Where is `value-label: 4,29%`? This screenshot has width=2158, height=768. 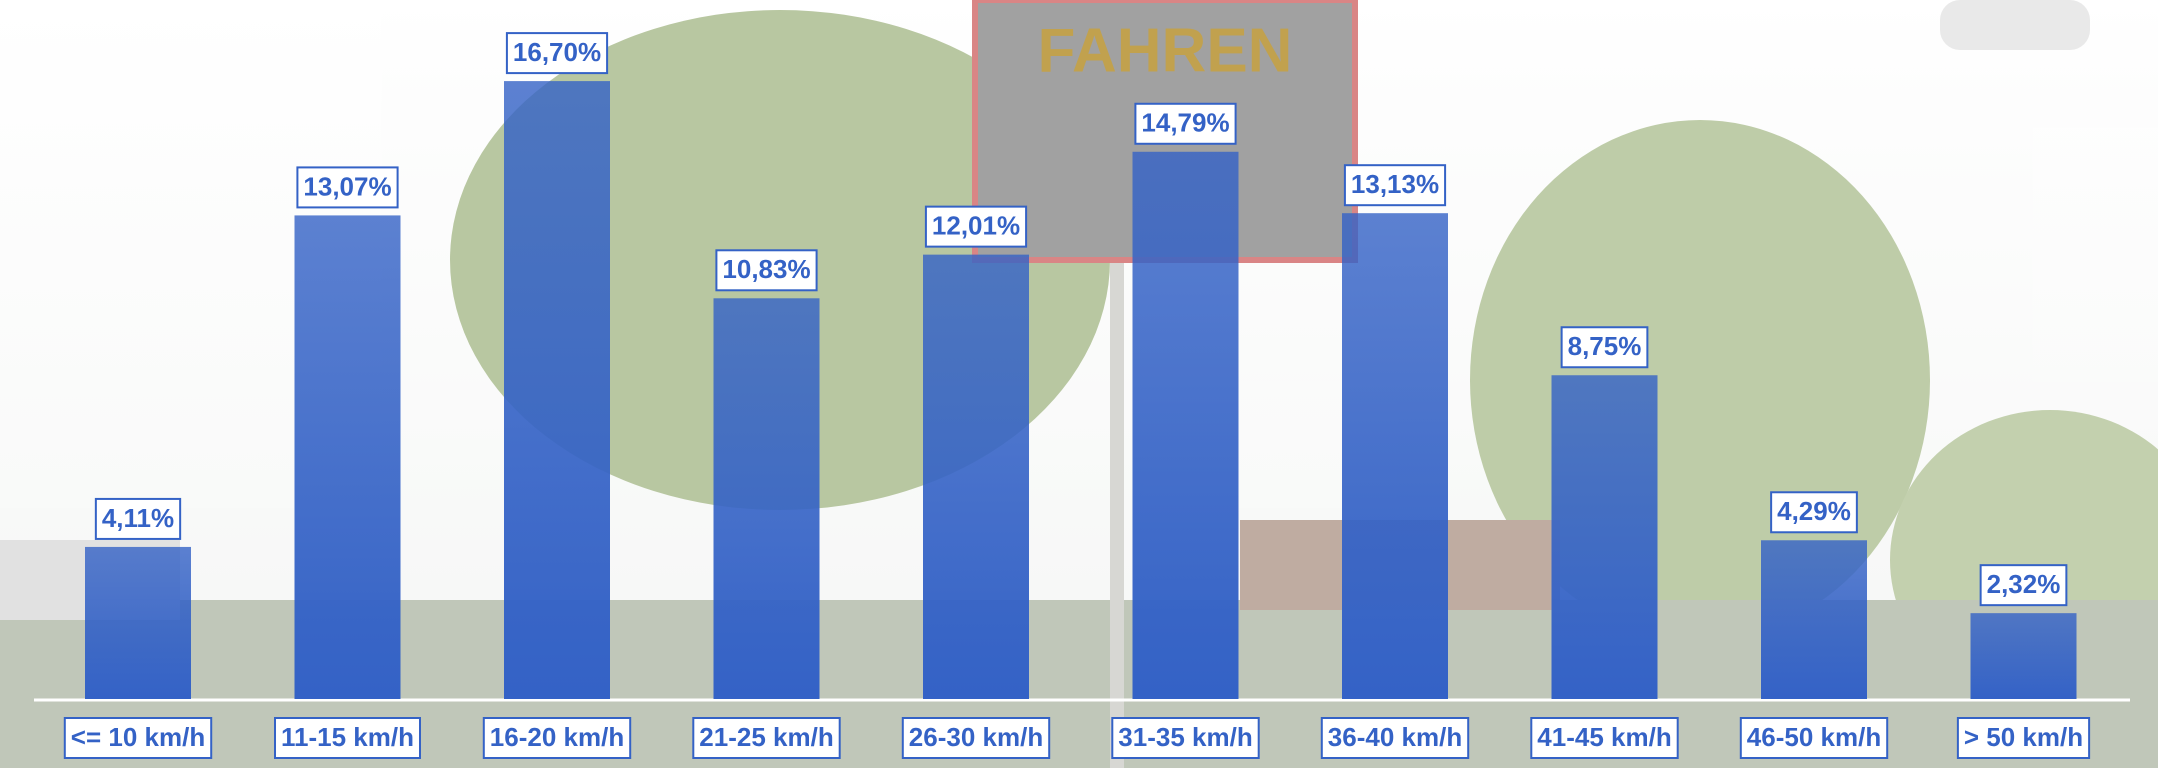 value-label: 4,29% is located at coordinates (1814, 511).